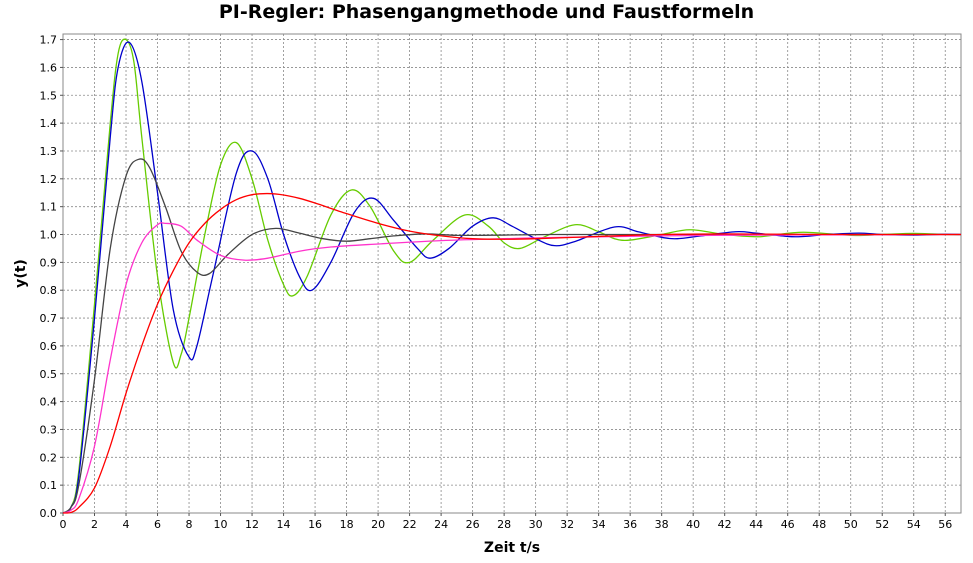 This screenshot has height=563, width=973. Describe the element at coordinates (347, 524) in the screenshot. I see `x-tick-label: 18` at that location.